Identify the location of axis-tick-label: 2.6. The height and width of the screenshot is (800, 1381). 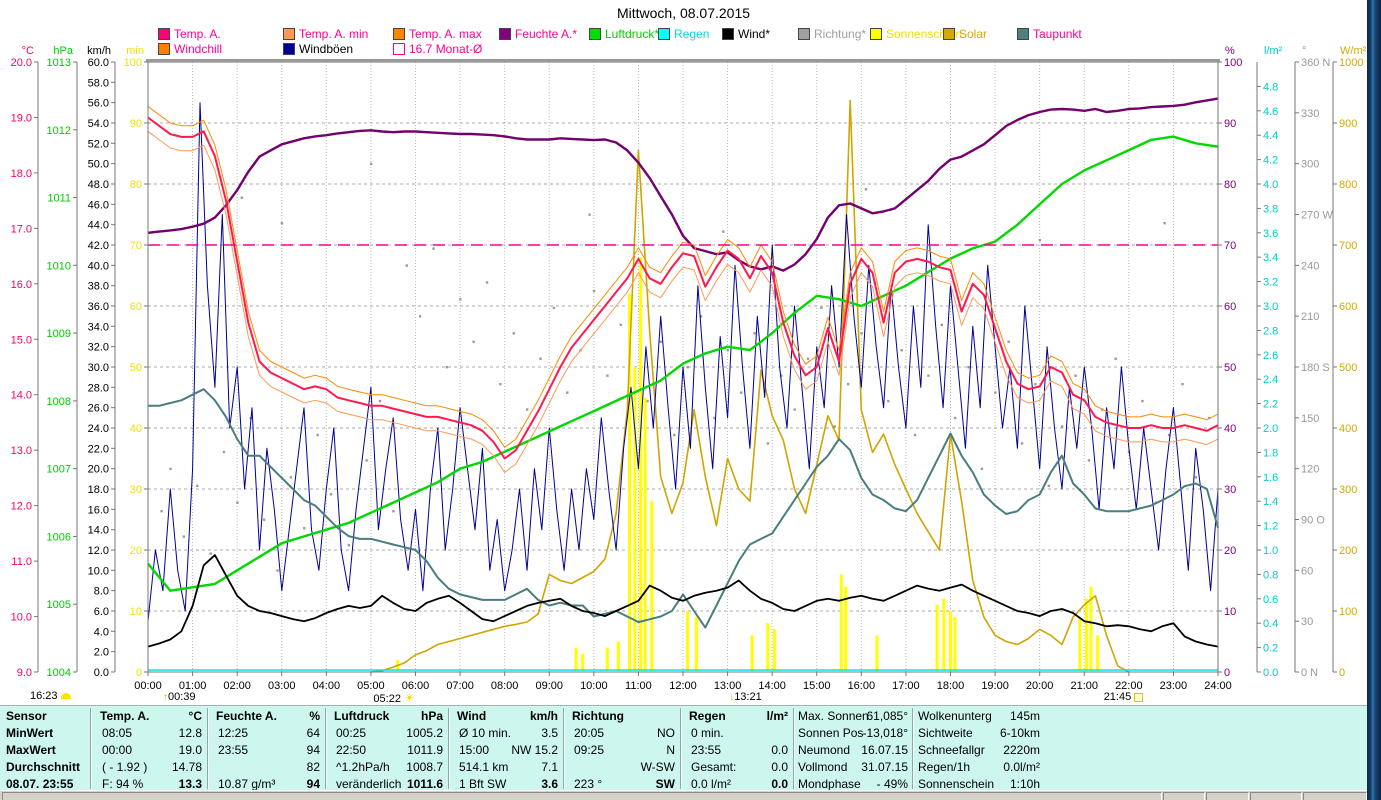
(1270, 356).